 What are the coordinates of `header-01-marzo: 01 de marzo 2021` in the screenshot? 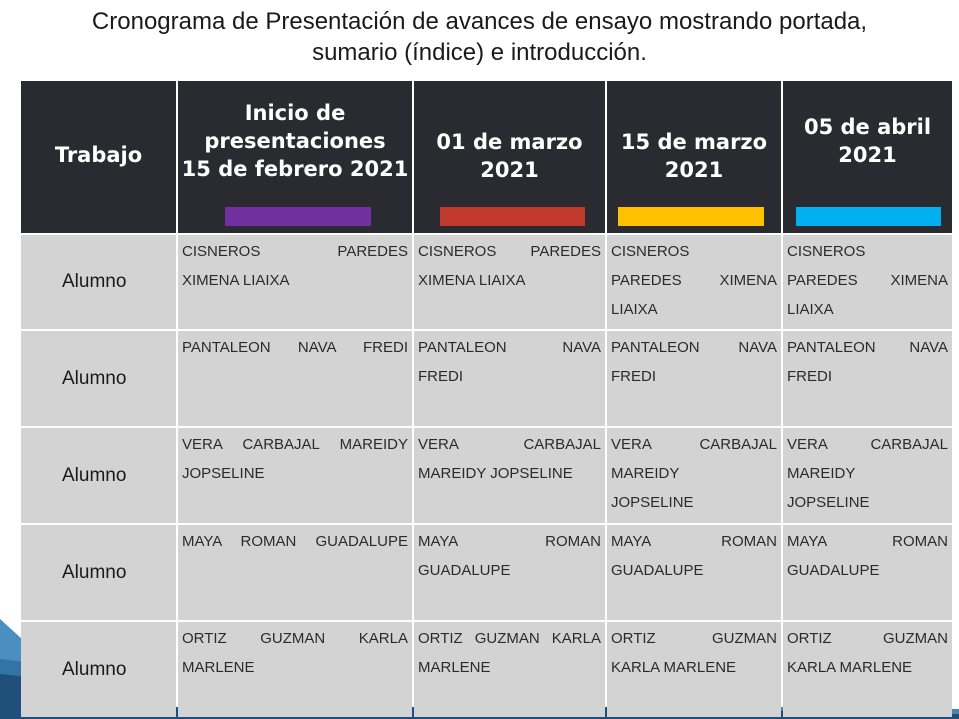 It's located at (509, 157).